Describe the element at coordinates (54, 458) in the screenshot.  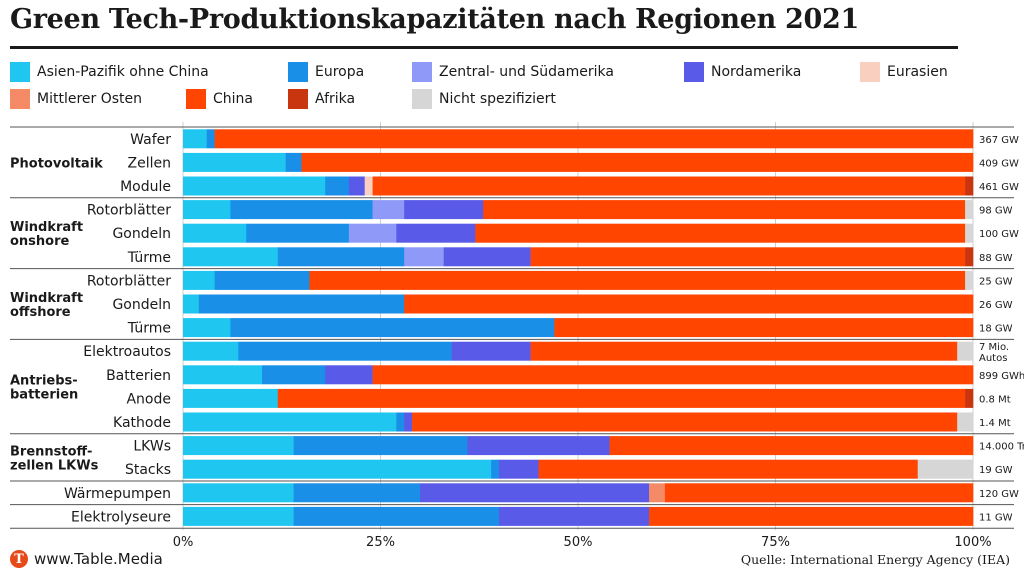
I see `group-label: Brennstoff-zellen LKWs` at that location.